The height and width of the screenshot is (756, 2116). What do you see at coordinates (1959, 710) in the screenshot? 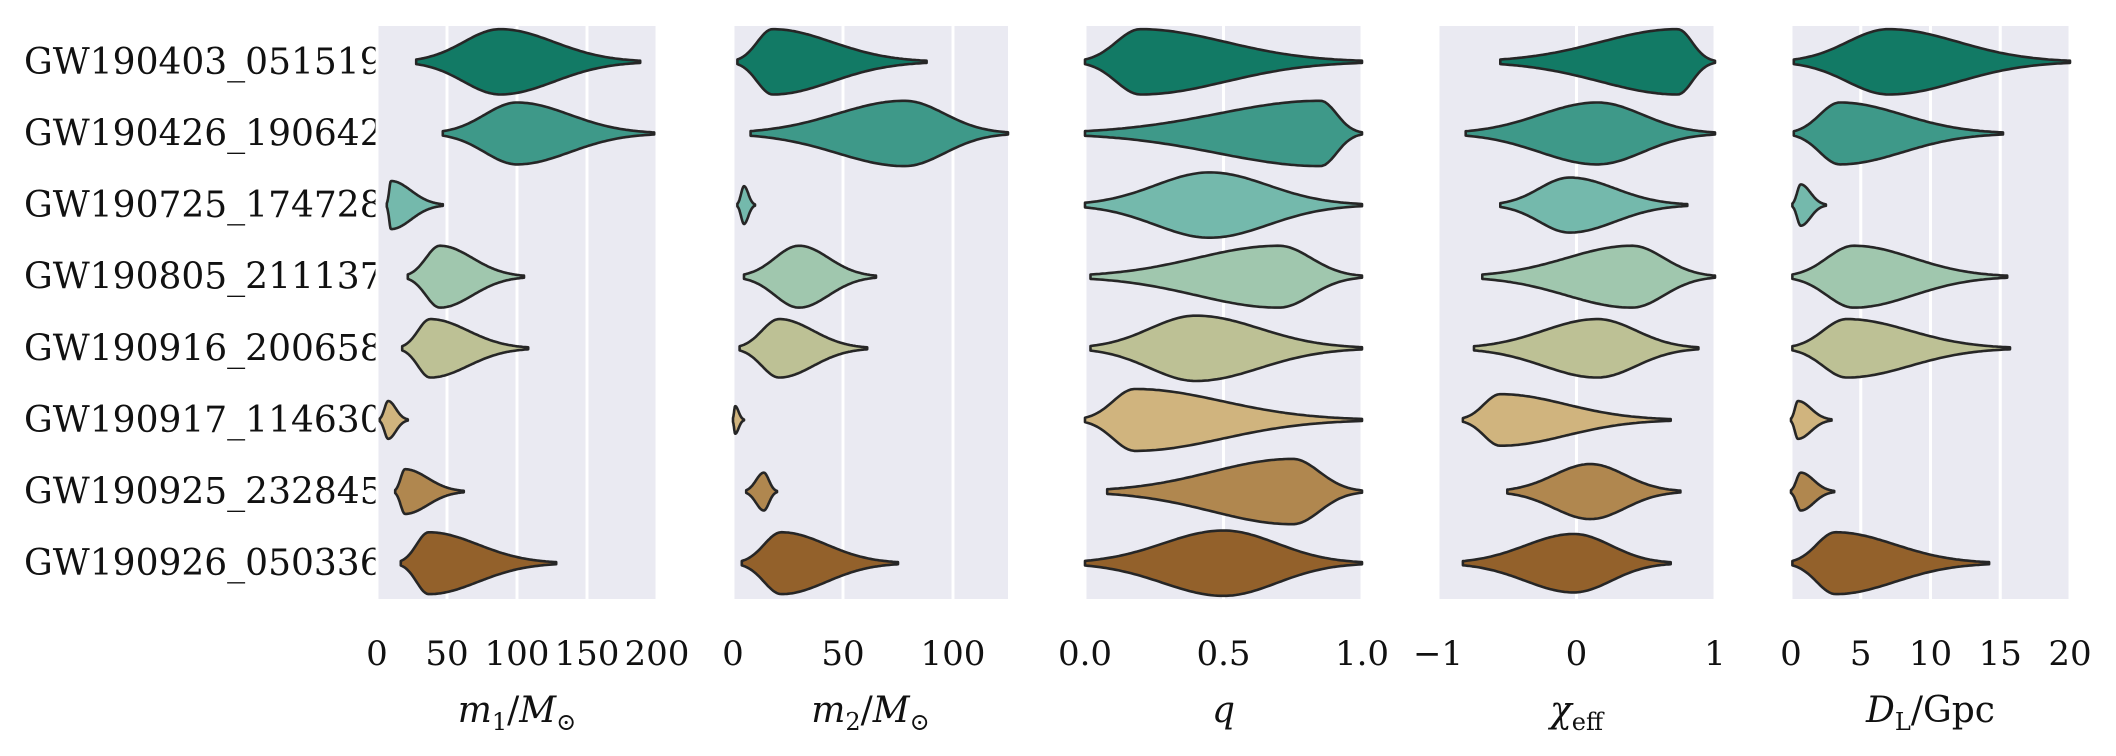
I see `axis-label-unit: Gpc` at bounding box center [1959, 710].